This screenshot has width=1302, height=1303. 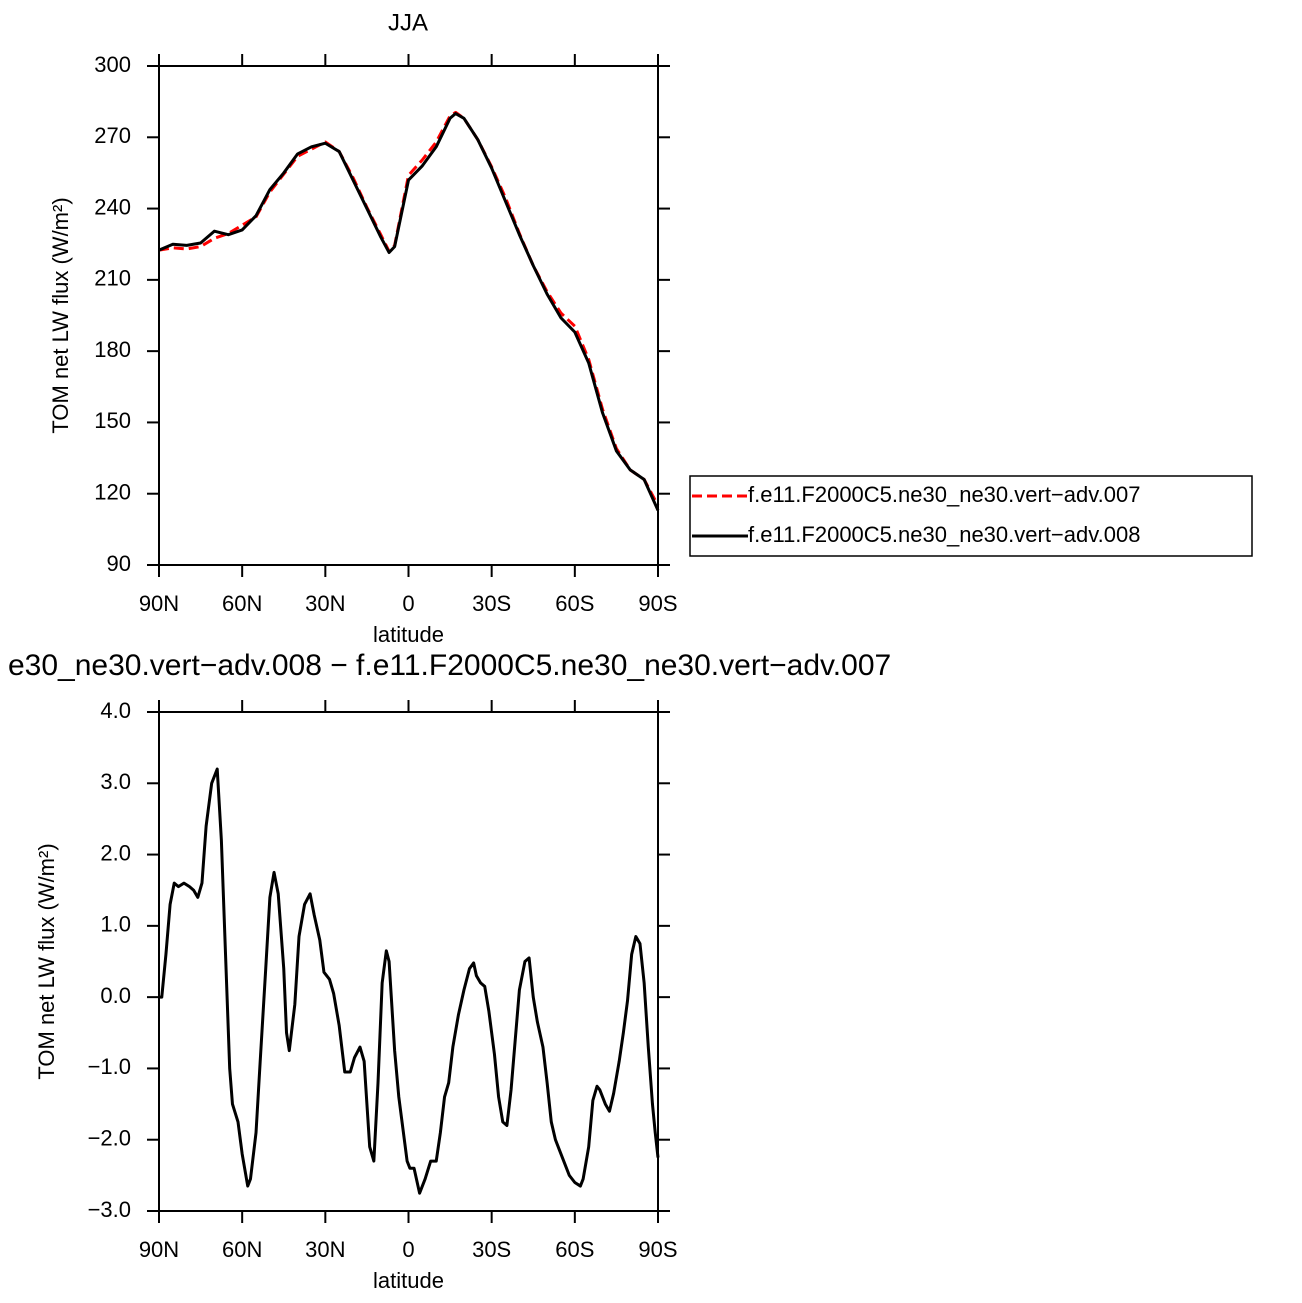 What do you see at coordinates (115, 710) in the screenshot?
I see `y-tick-label: 4.0` at bounding box center [115, 710].